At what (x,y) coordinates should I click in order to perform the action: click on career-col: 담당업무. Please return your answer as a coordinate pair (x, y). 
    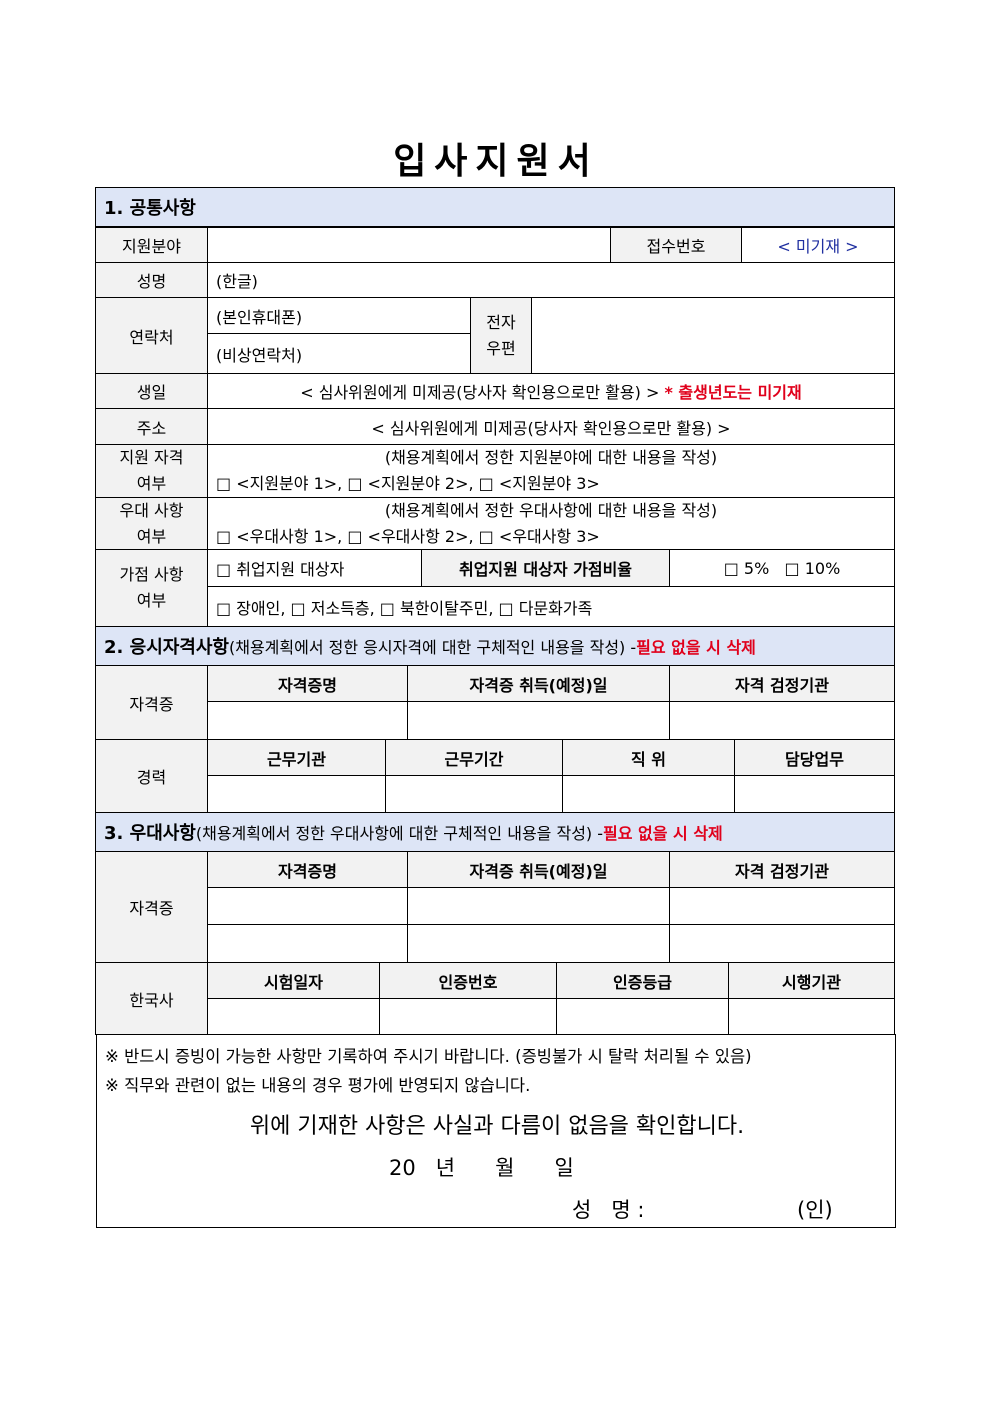
    Looking at the image, I should click on (814, 757).